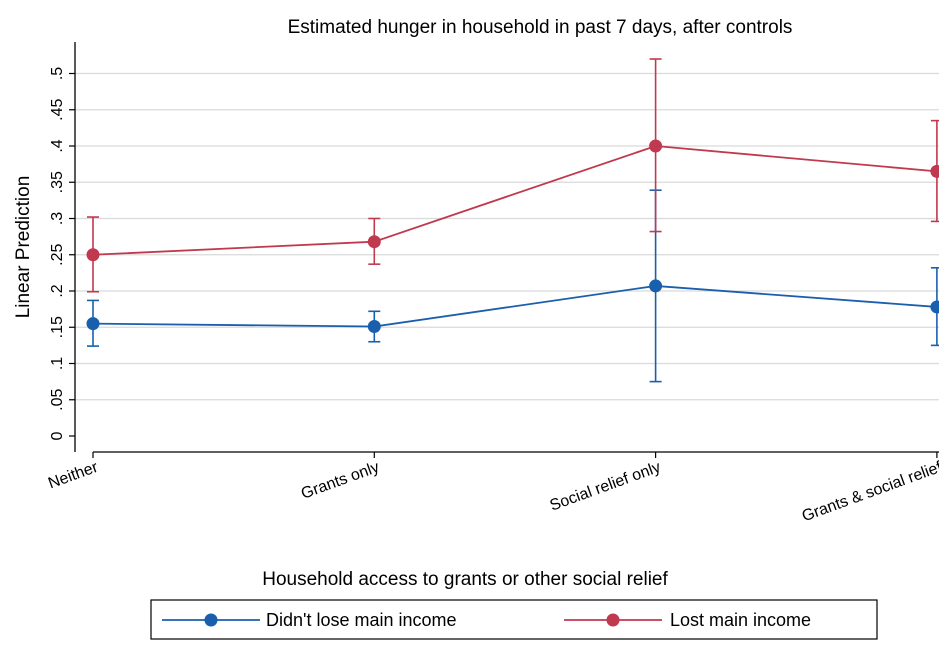  Describe the element at coordinates (57, 363) in the screenshot. I see `y-tick-label: .1` at that location.